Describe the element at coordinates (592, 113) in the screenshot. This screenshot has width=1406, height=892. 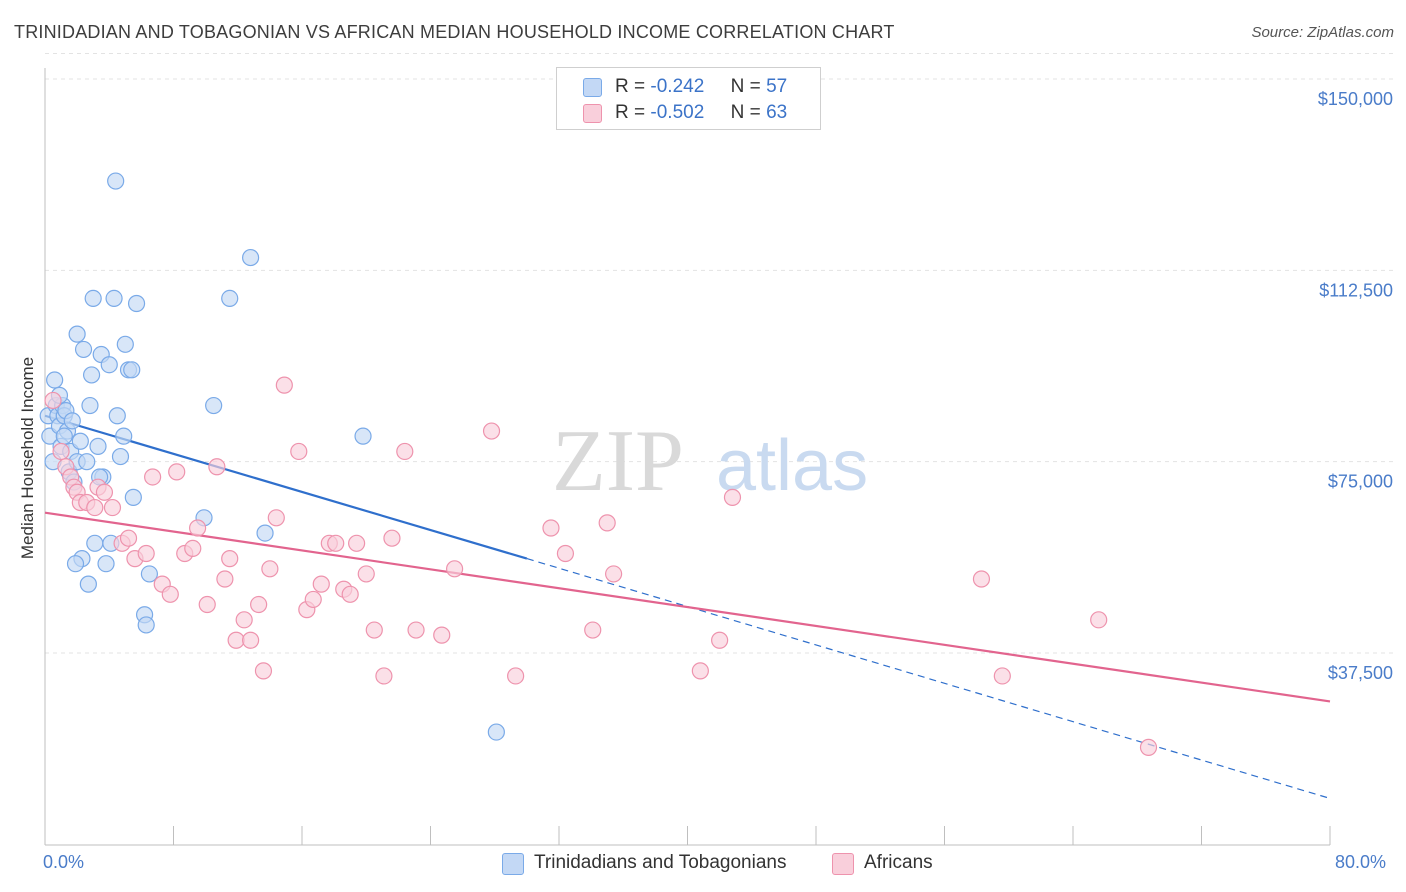
I see `legend-swatch-series2` at that location.